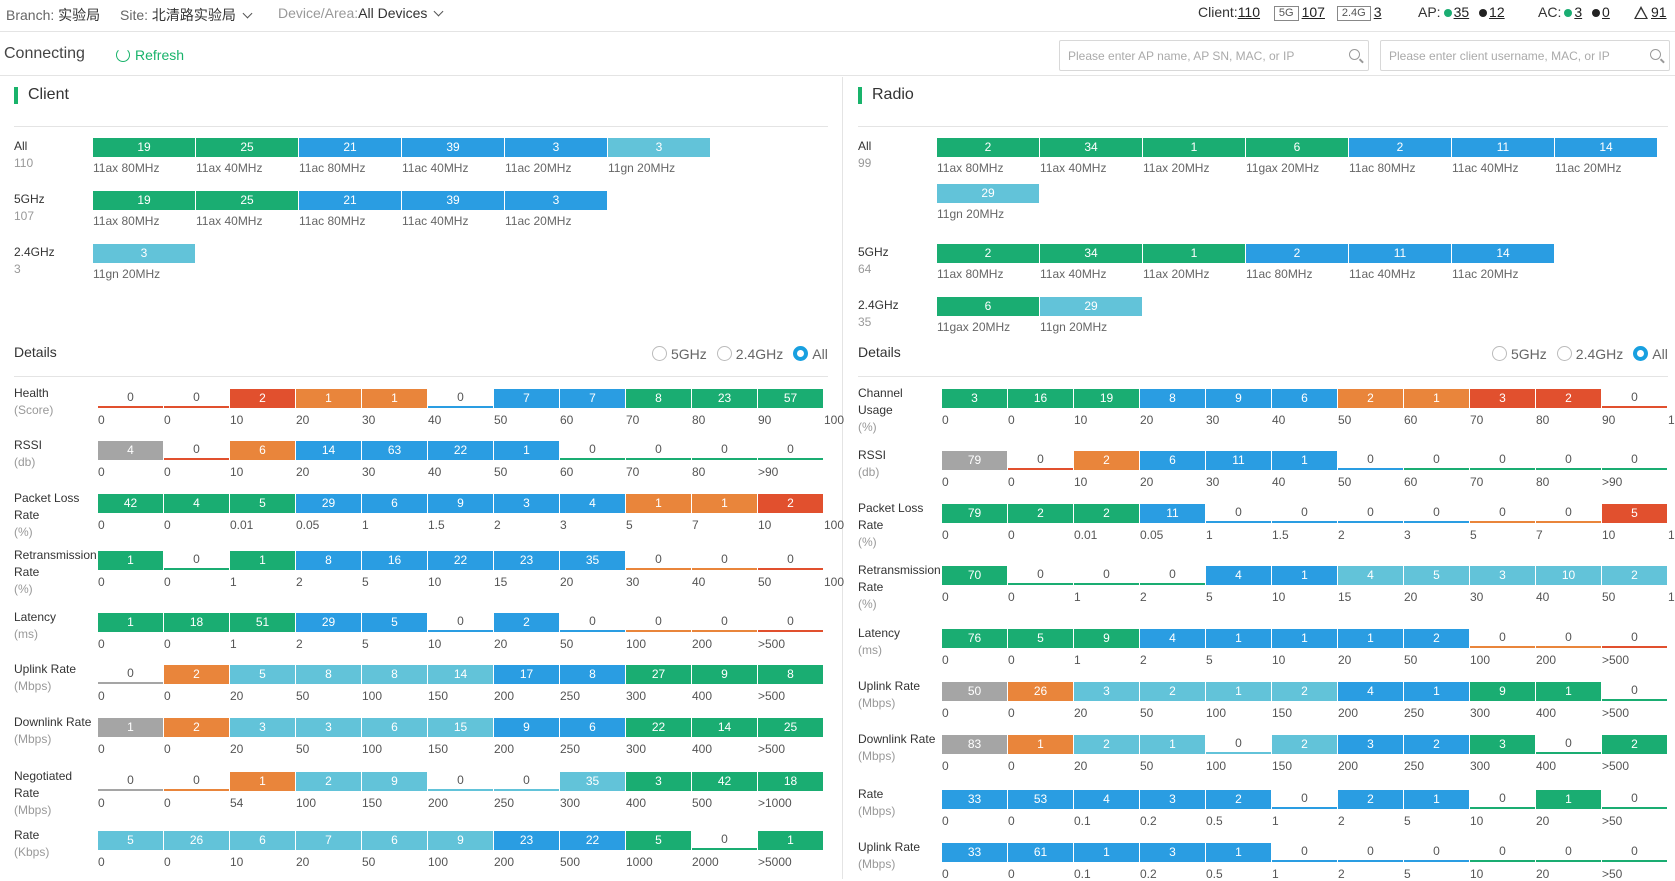 The height and width of the screenshot is (881, 1675). I want to click on metric-bar-segment: 15, so click(460, 727).